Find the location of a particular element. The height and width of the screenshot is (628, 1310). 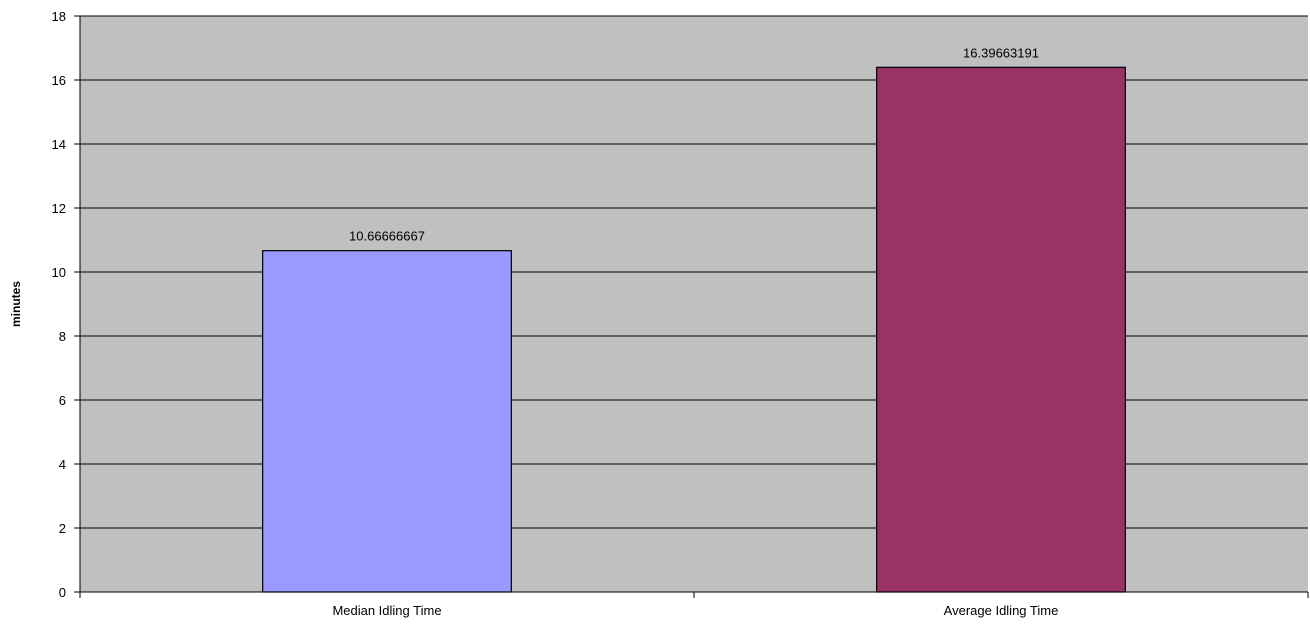

bar-median-idling-time is located at coordinates (387, 421).